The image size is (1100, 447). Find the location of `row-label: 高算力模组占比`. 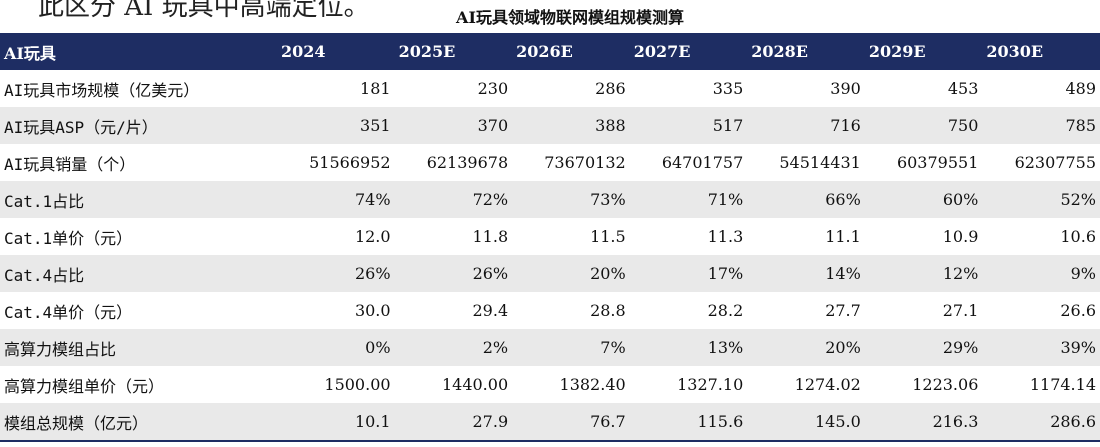

row-label: 高算力模组占比 is located at coordinates (138, 347).